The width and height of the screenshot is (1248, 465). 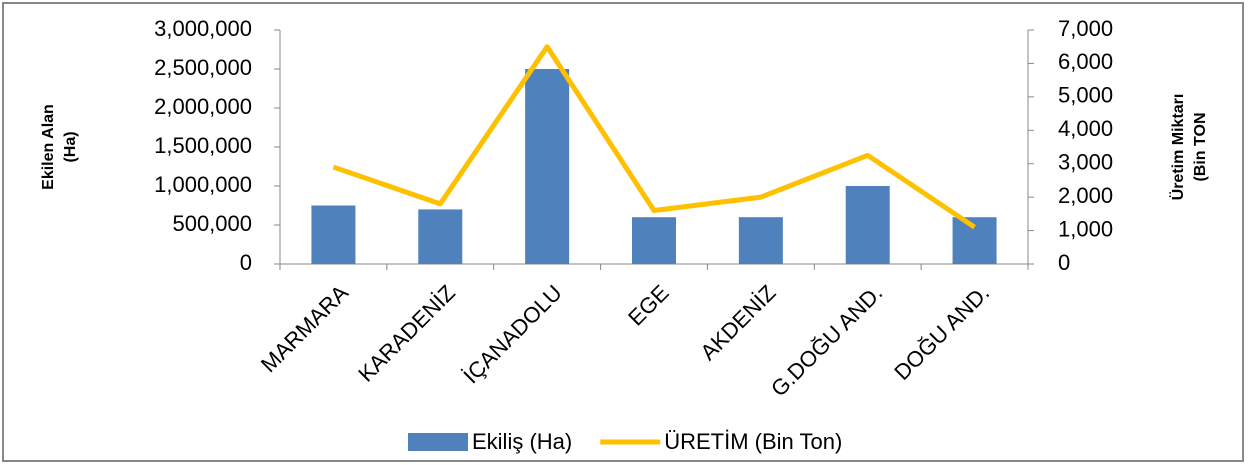 What do you see at coordinates (246, 262) in the screenshot?
I see `y-tick-label: 0` at bounding box center [246, 262].